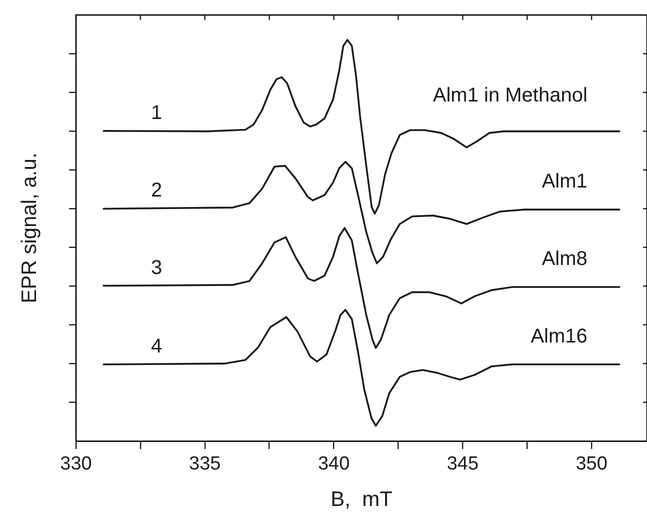 This screenshot has width=647, height=513. Describe the element at coordinates (334, 464) in the screenshot. I see `x-tick-label: 340` at that location.